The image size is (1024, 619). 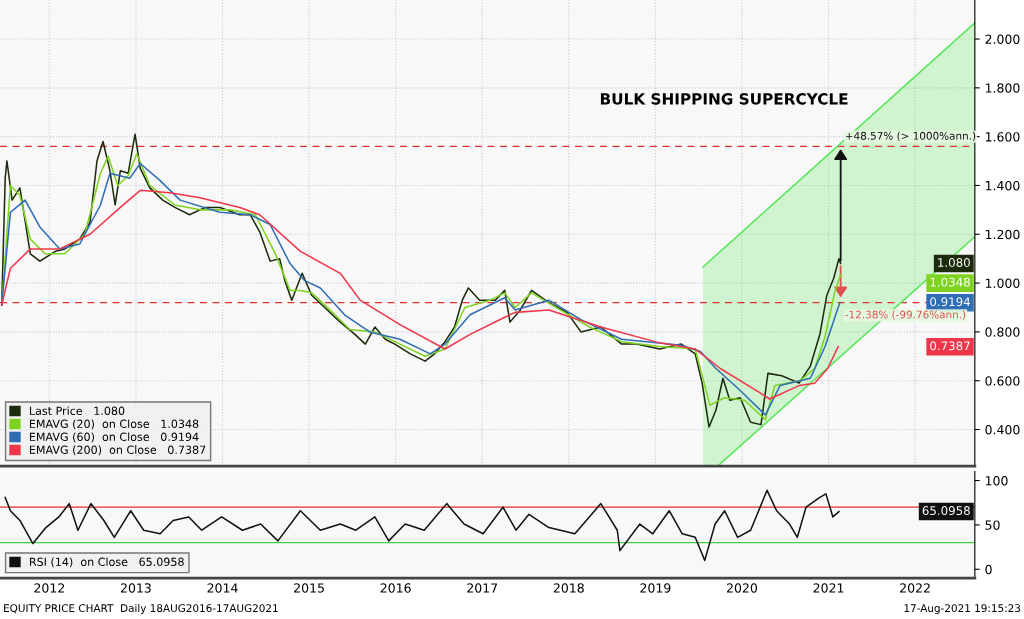 What do you see at coordinates (309, 588) in the screenshot?
I see `x-tick-label: 2015` at bounding box center [309, 588].